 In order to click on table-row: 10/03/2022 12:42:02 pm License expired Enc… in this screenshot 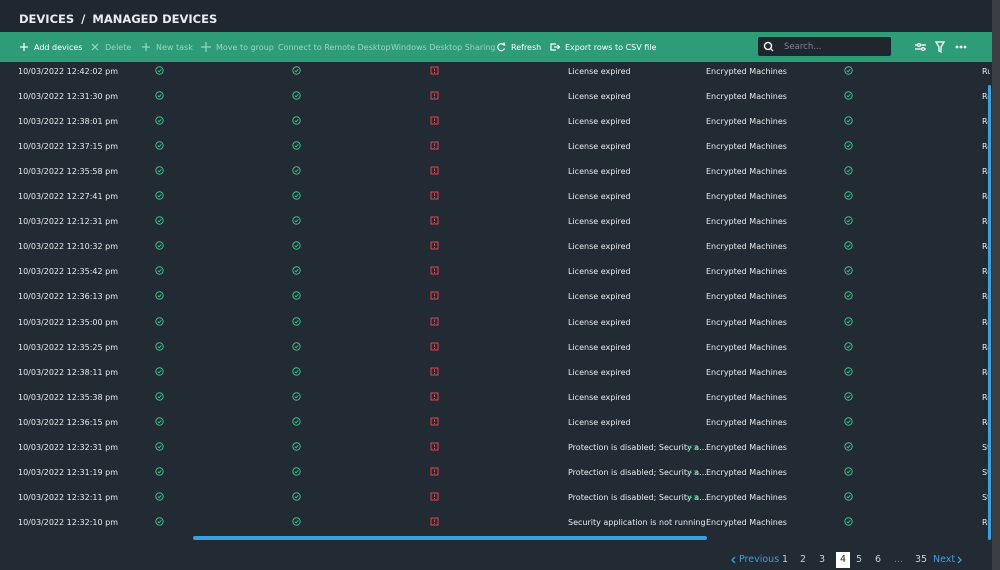, I will do `click(495, 71)`.